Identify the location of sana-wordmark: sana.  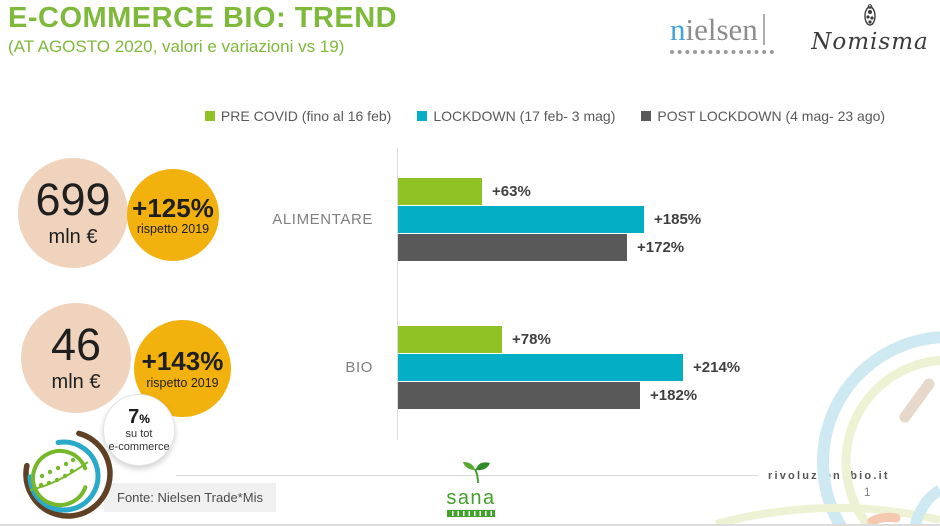
(471, 498).